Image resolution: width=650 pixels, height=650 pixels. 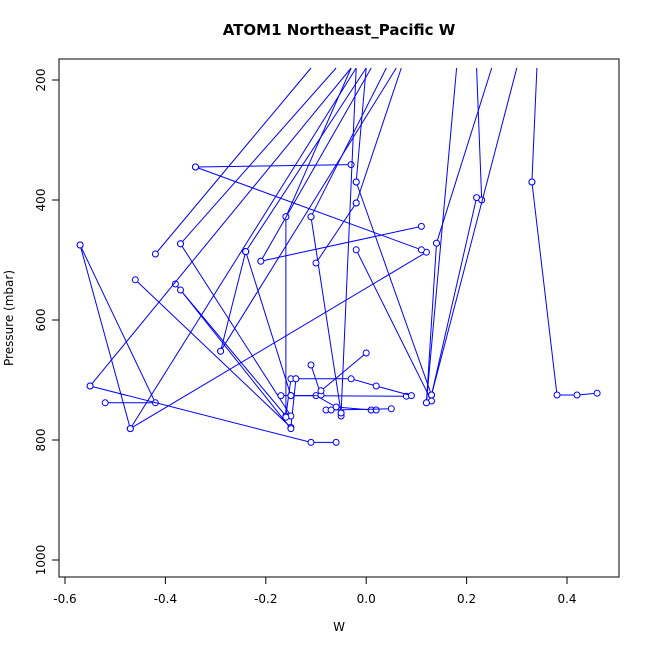 I want to click on y-axis-label: Pressure (mbar), so click(x=9, y=318).